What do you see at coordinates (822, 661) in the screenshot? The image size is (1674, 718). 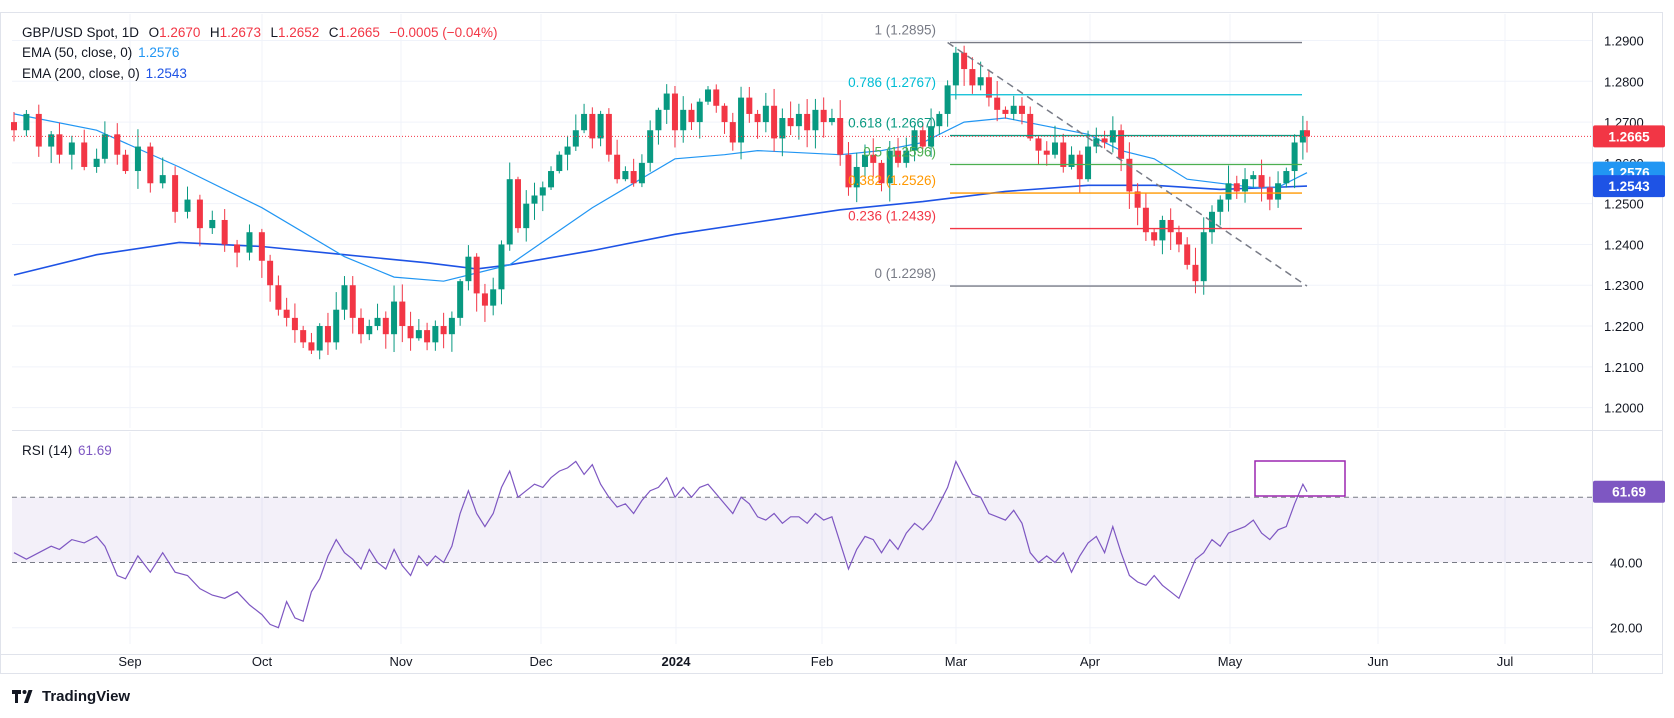 I see `time-tick-label: Feb` at bounding box center [822, 661].